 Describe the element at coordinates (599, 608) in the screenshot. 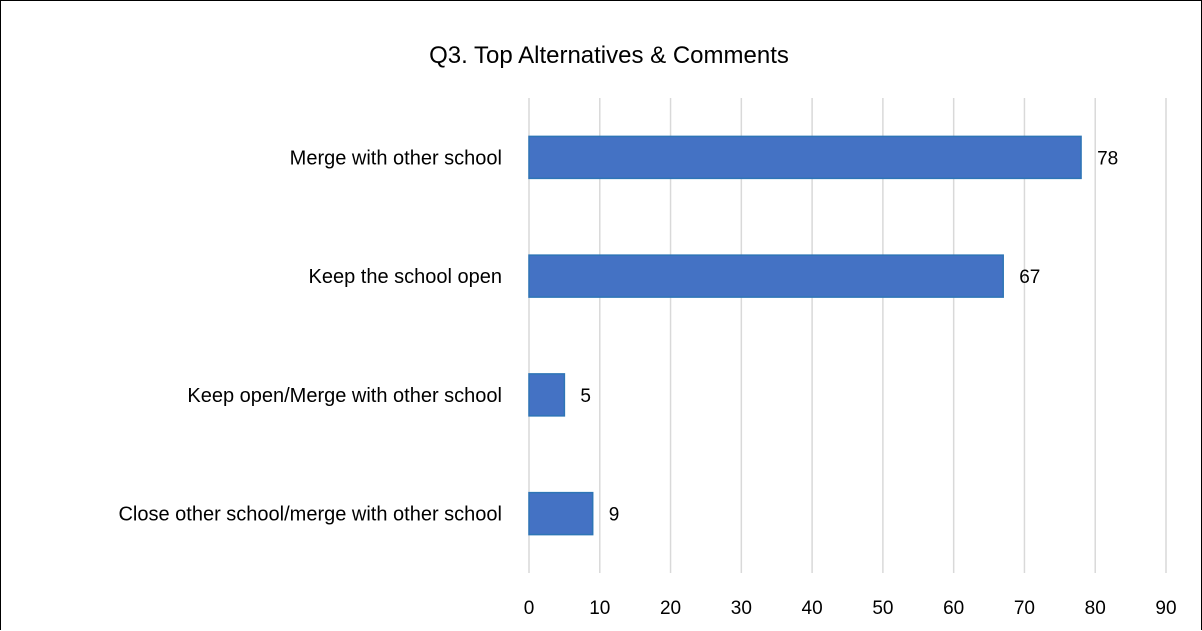

I see `x-tick-label: 10` at that location.